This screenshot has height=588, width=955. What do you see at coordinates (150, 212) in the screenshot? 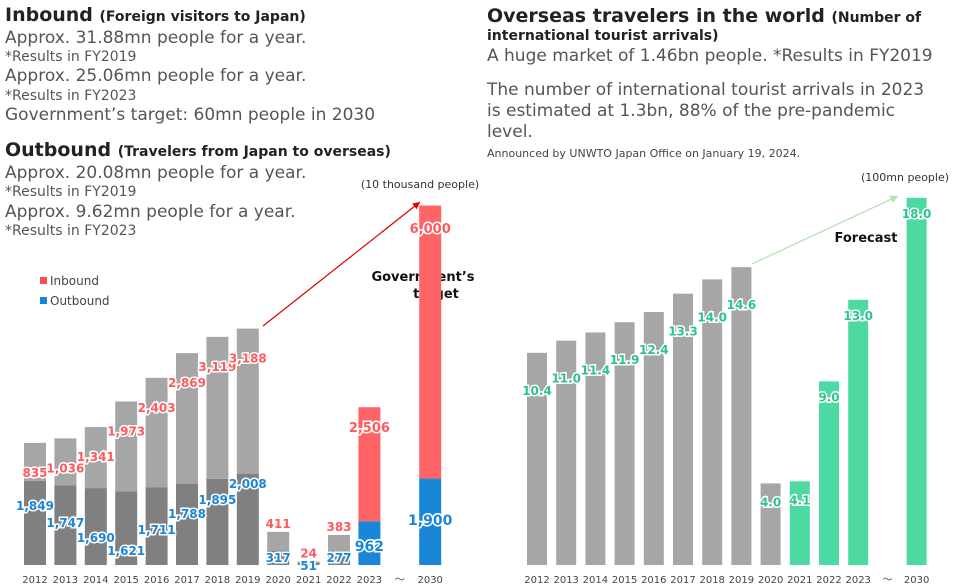
I see `outbound-line-3: Approx. 9.62mn people for a year.` at bounding box center [150, 212].